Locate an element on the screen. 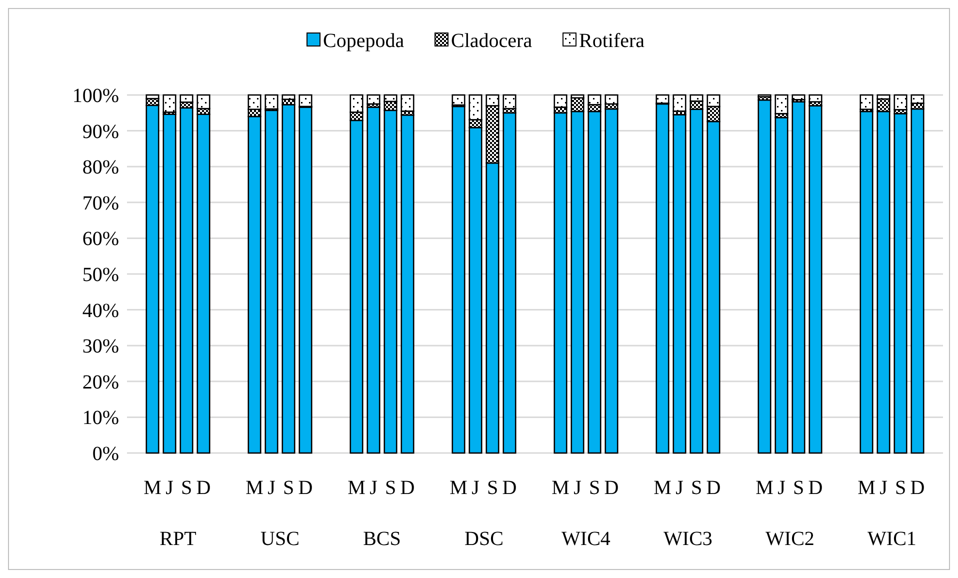  y-tick-label: 40% is located at coordinates (100, 311).